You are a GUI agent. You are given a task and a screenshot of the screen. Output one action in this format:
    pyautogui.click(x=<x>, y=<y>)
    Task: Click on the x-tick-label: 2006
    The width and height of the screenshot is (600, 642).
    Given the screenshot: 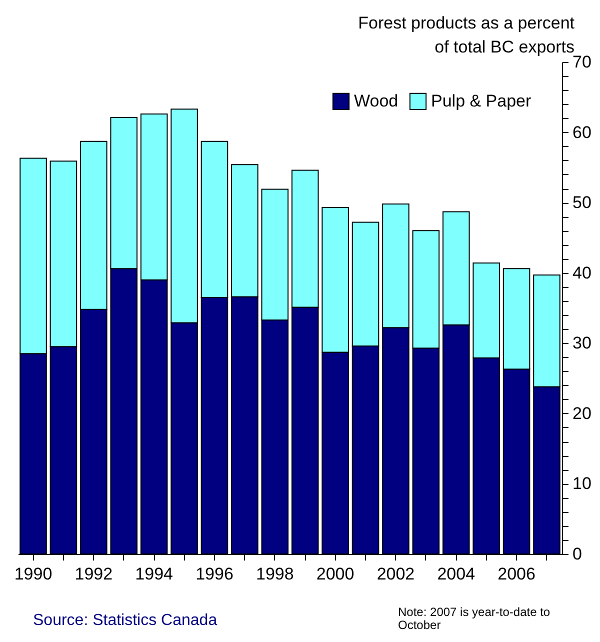 What is the action you would take?
    pyautogui.click(x=517, y=574)
    